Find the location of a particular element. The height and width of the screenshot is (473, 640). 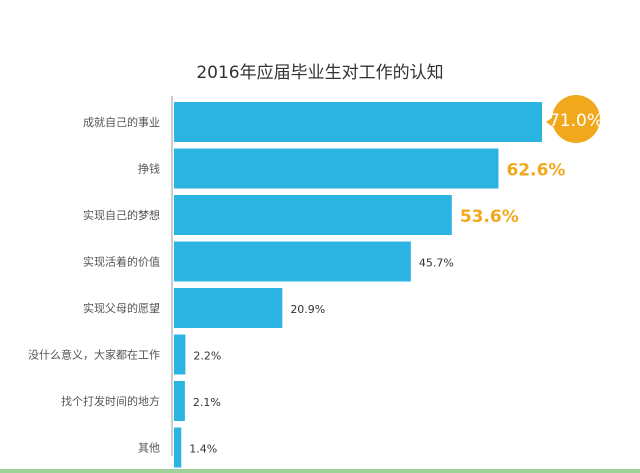

category-label: 实现父母的愿望 is located at coordinates (121, 308).